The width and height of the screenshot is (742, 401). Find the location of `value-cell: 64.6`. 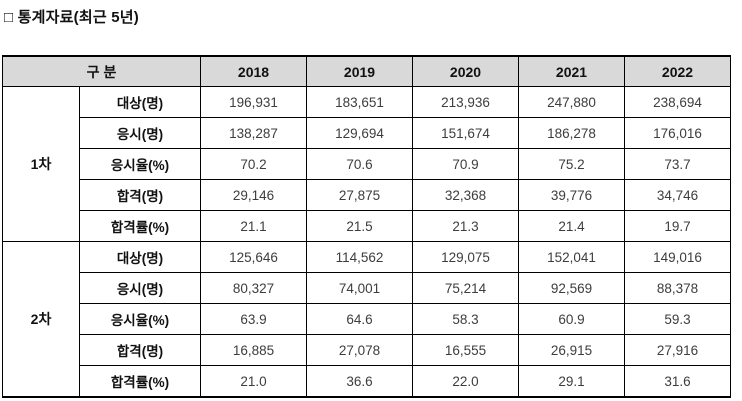

value-cell: 64.6 is located at coordinates (359, 319).